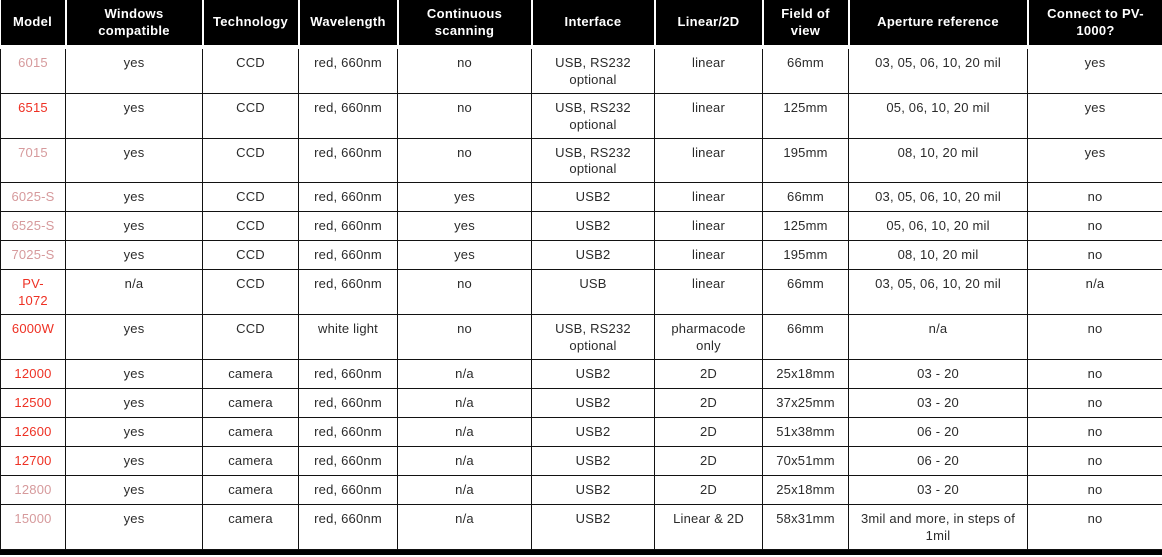  I want to click on column-header-linear-2d: Linear/2D, so click(709, 23).